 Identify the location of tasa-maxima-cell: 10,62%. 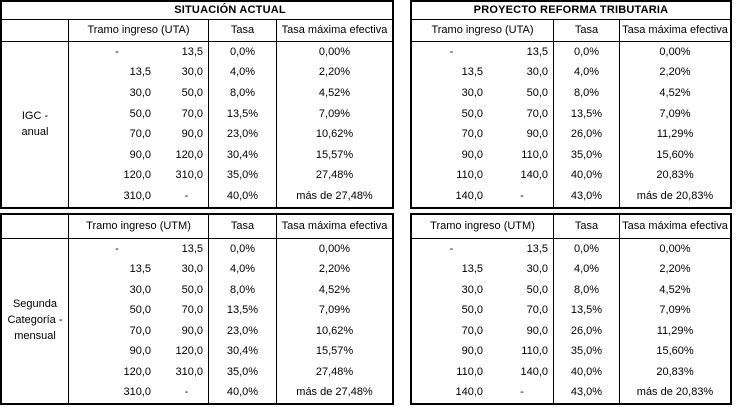
(334, 135).